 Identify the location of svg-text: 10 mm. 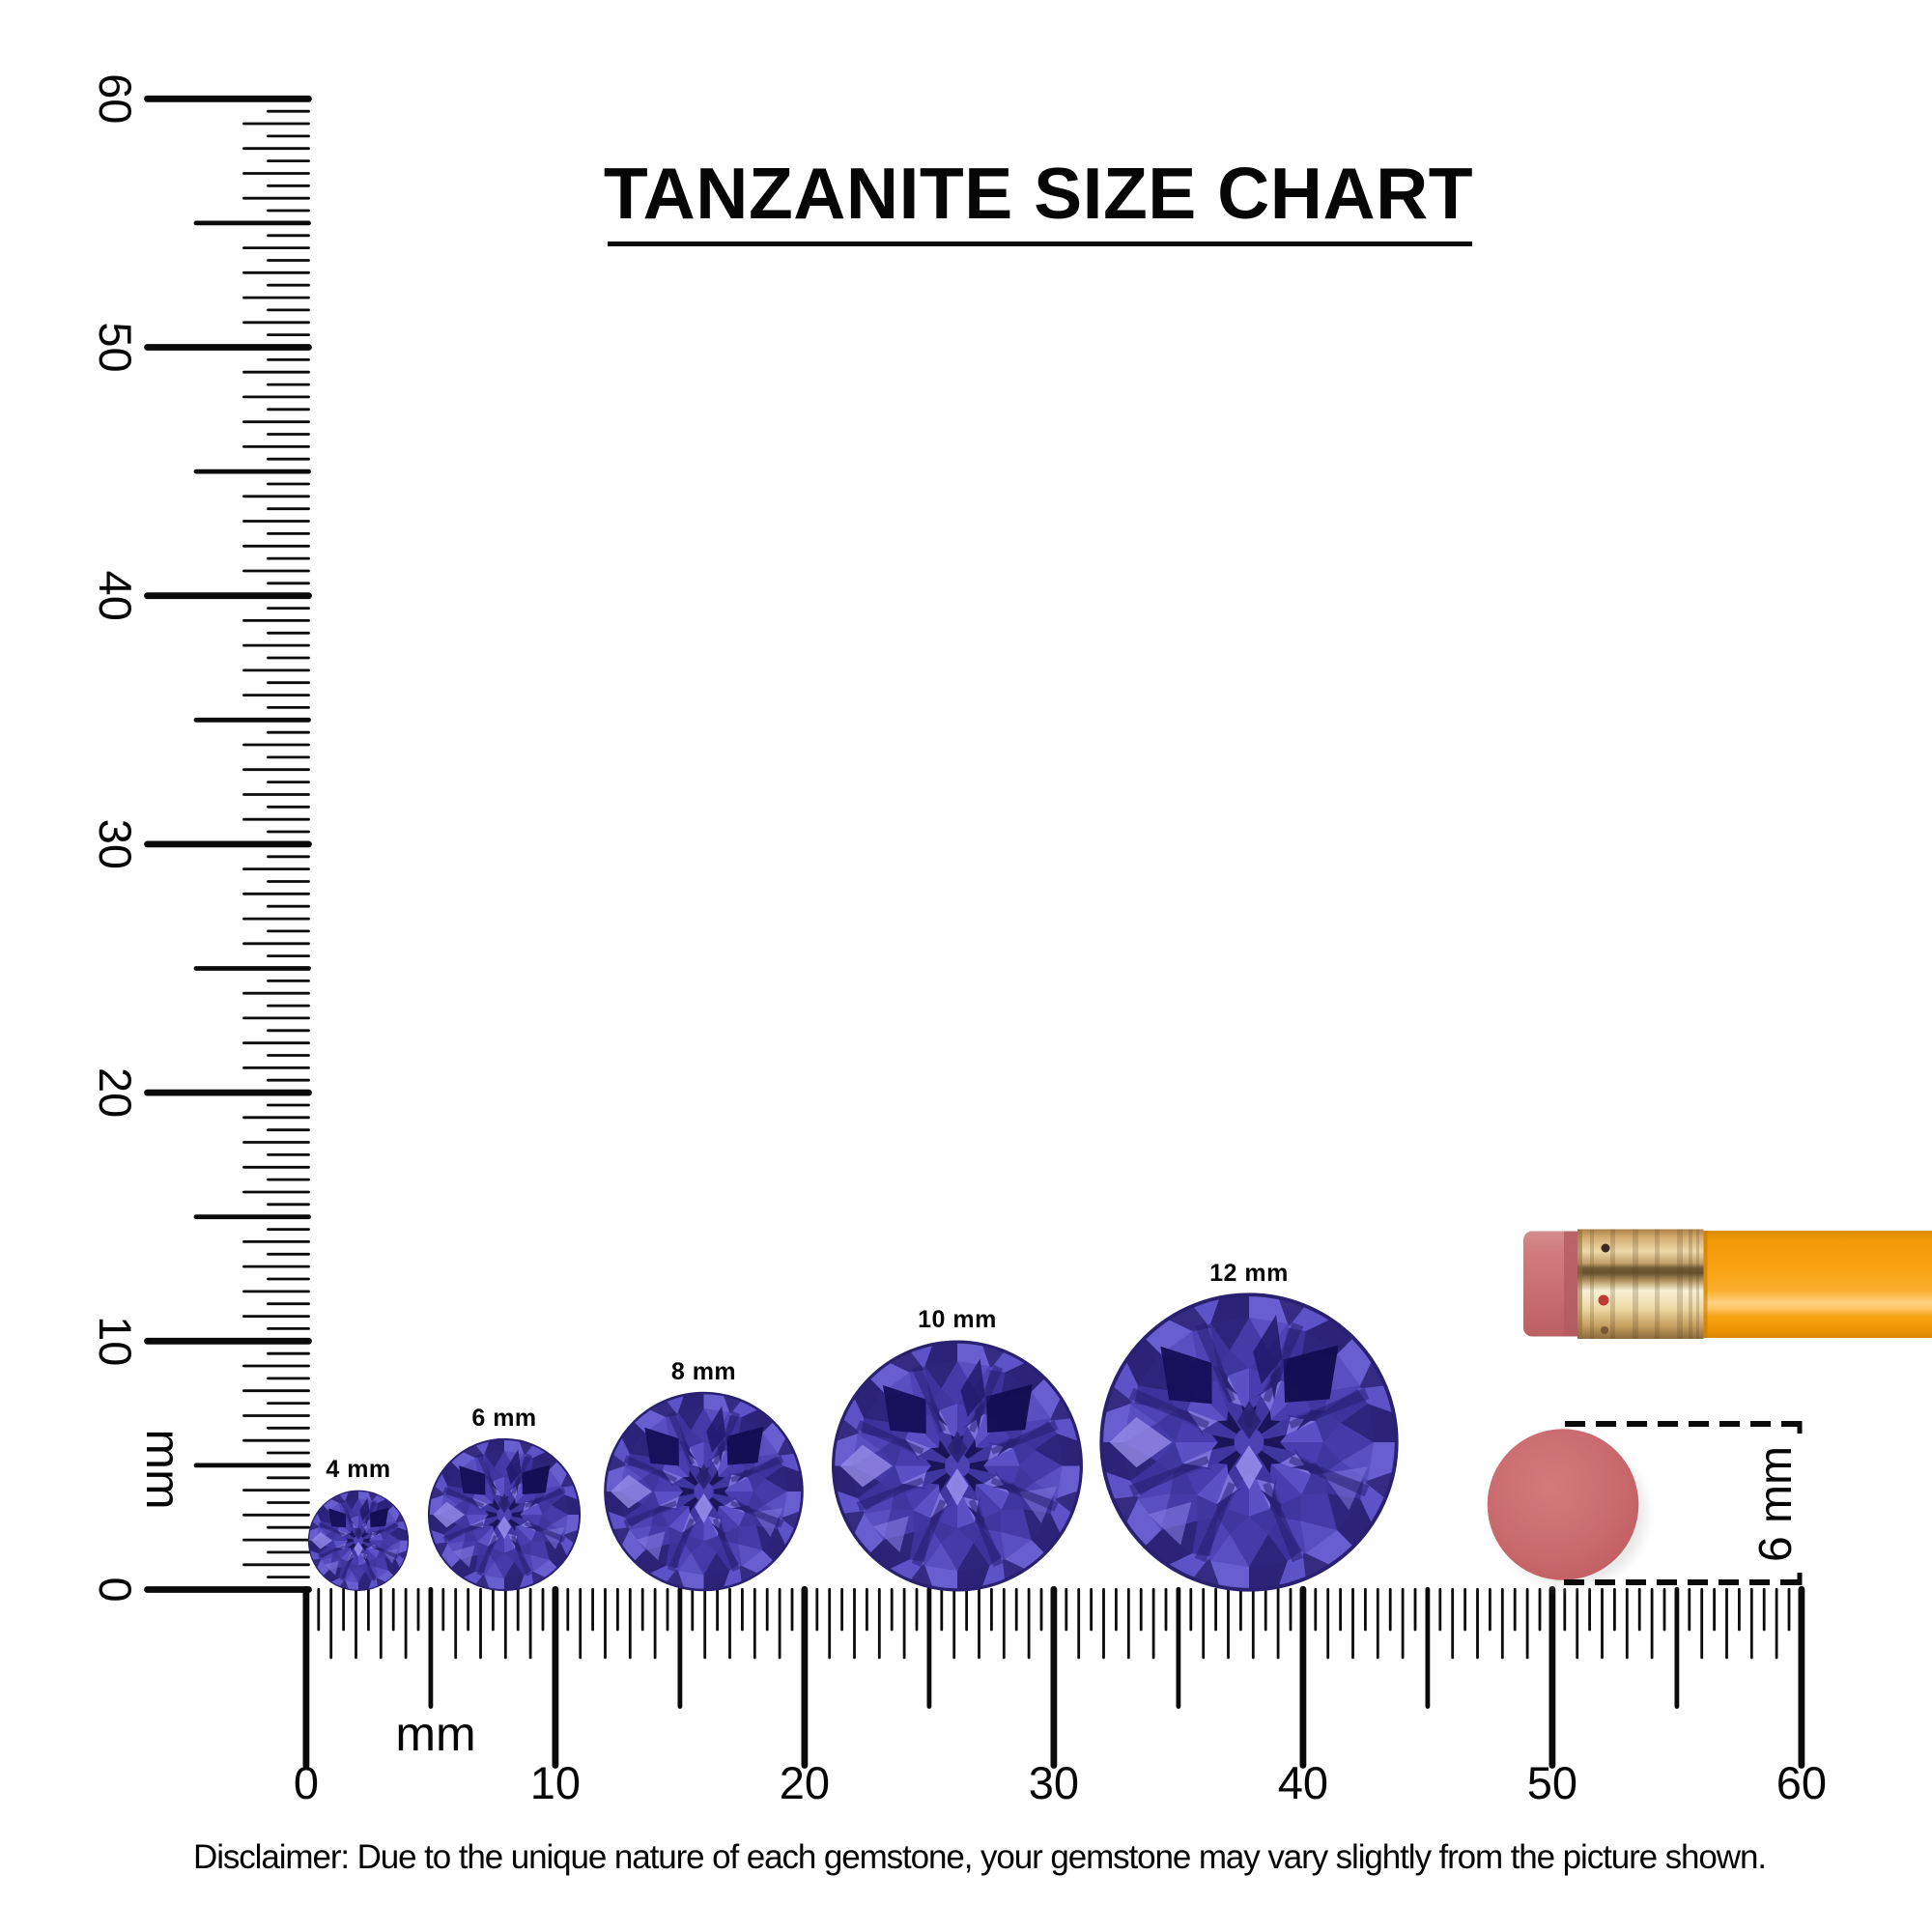
(957, 1319).